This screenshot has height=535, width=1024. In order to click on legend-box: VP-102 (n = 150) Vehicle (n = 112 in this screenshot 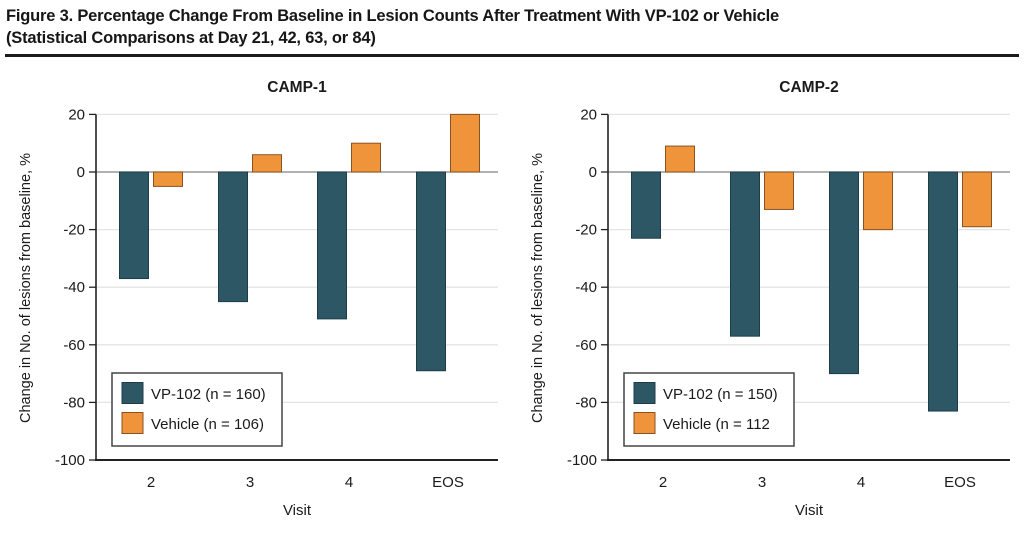, I will do `click(709, 409)`.